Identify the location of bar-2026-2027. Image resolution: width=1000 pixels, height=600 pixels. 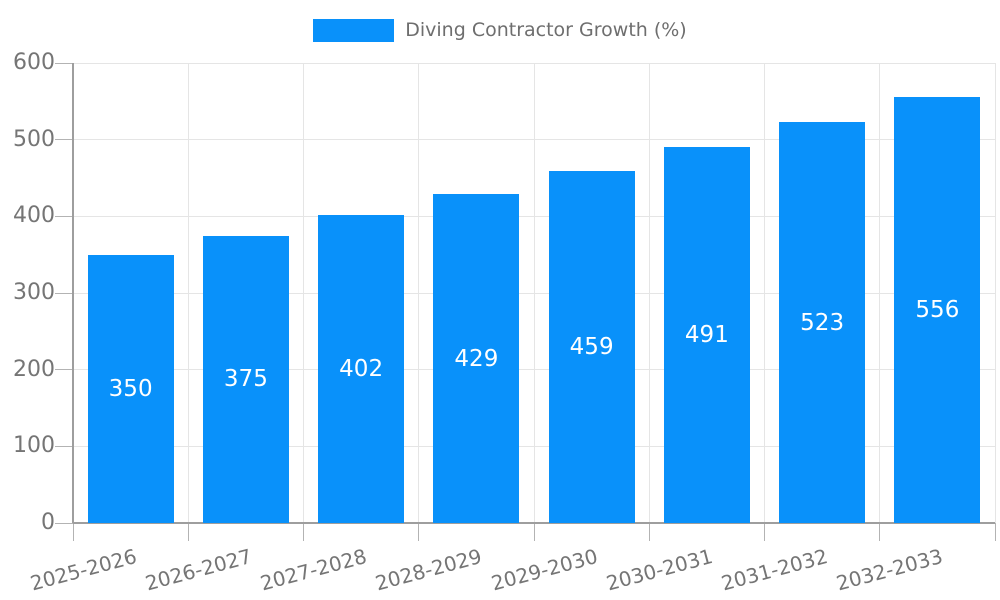
(245, 379).